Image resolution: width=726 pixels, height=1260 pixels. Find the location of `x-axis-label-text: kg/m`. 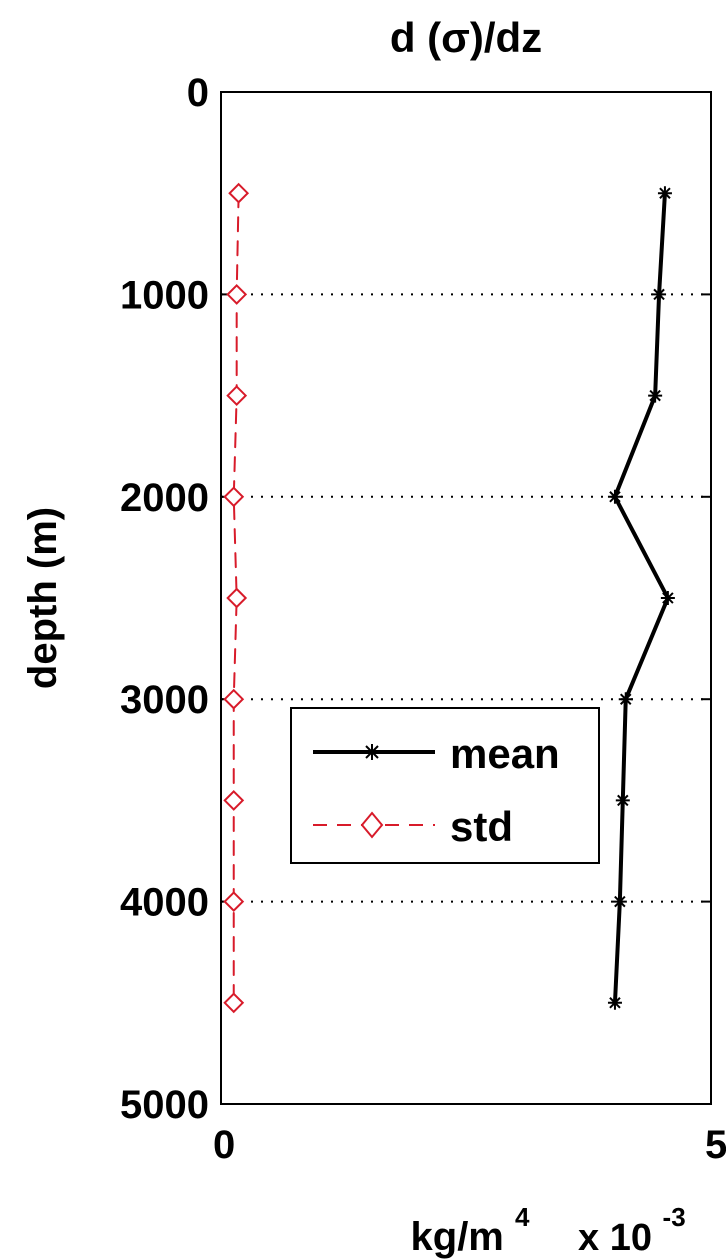

x-axis-label-text: kg/m is located at coordinates (457, 1237).